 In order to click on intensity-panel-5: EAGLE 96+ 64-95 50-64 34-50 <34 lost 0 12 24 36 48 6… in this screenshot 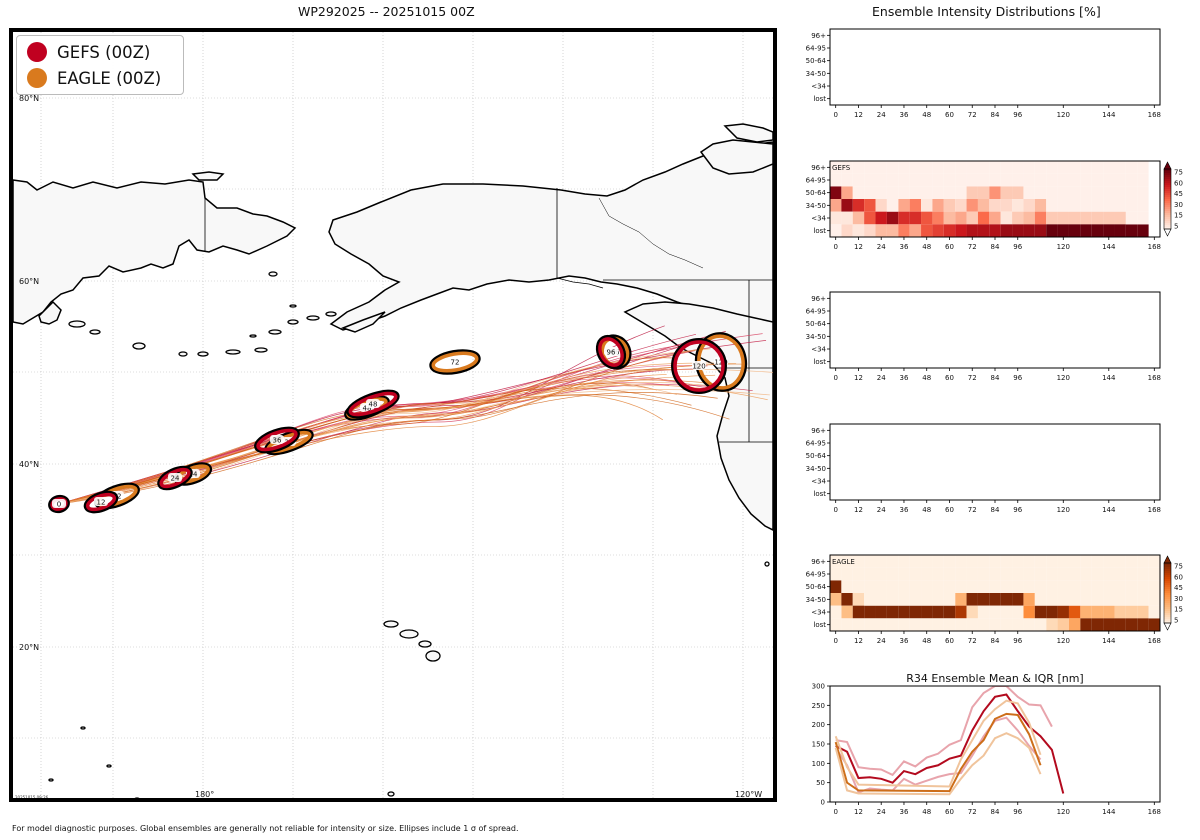, I will do `click(994, 599)`.